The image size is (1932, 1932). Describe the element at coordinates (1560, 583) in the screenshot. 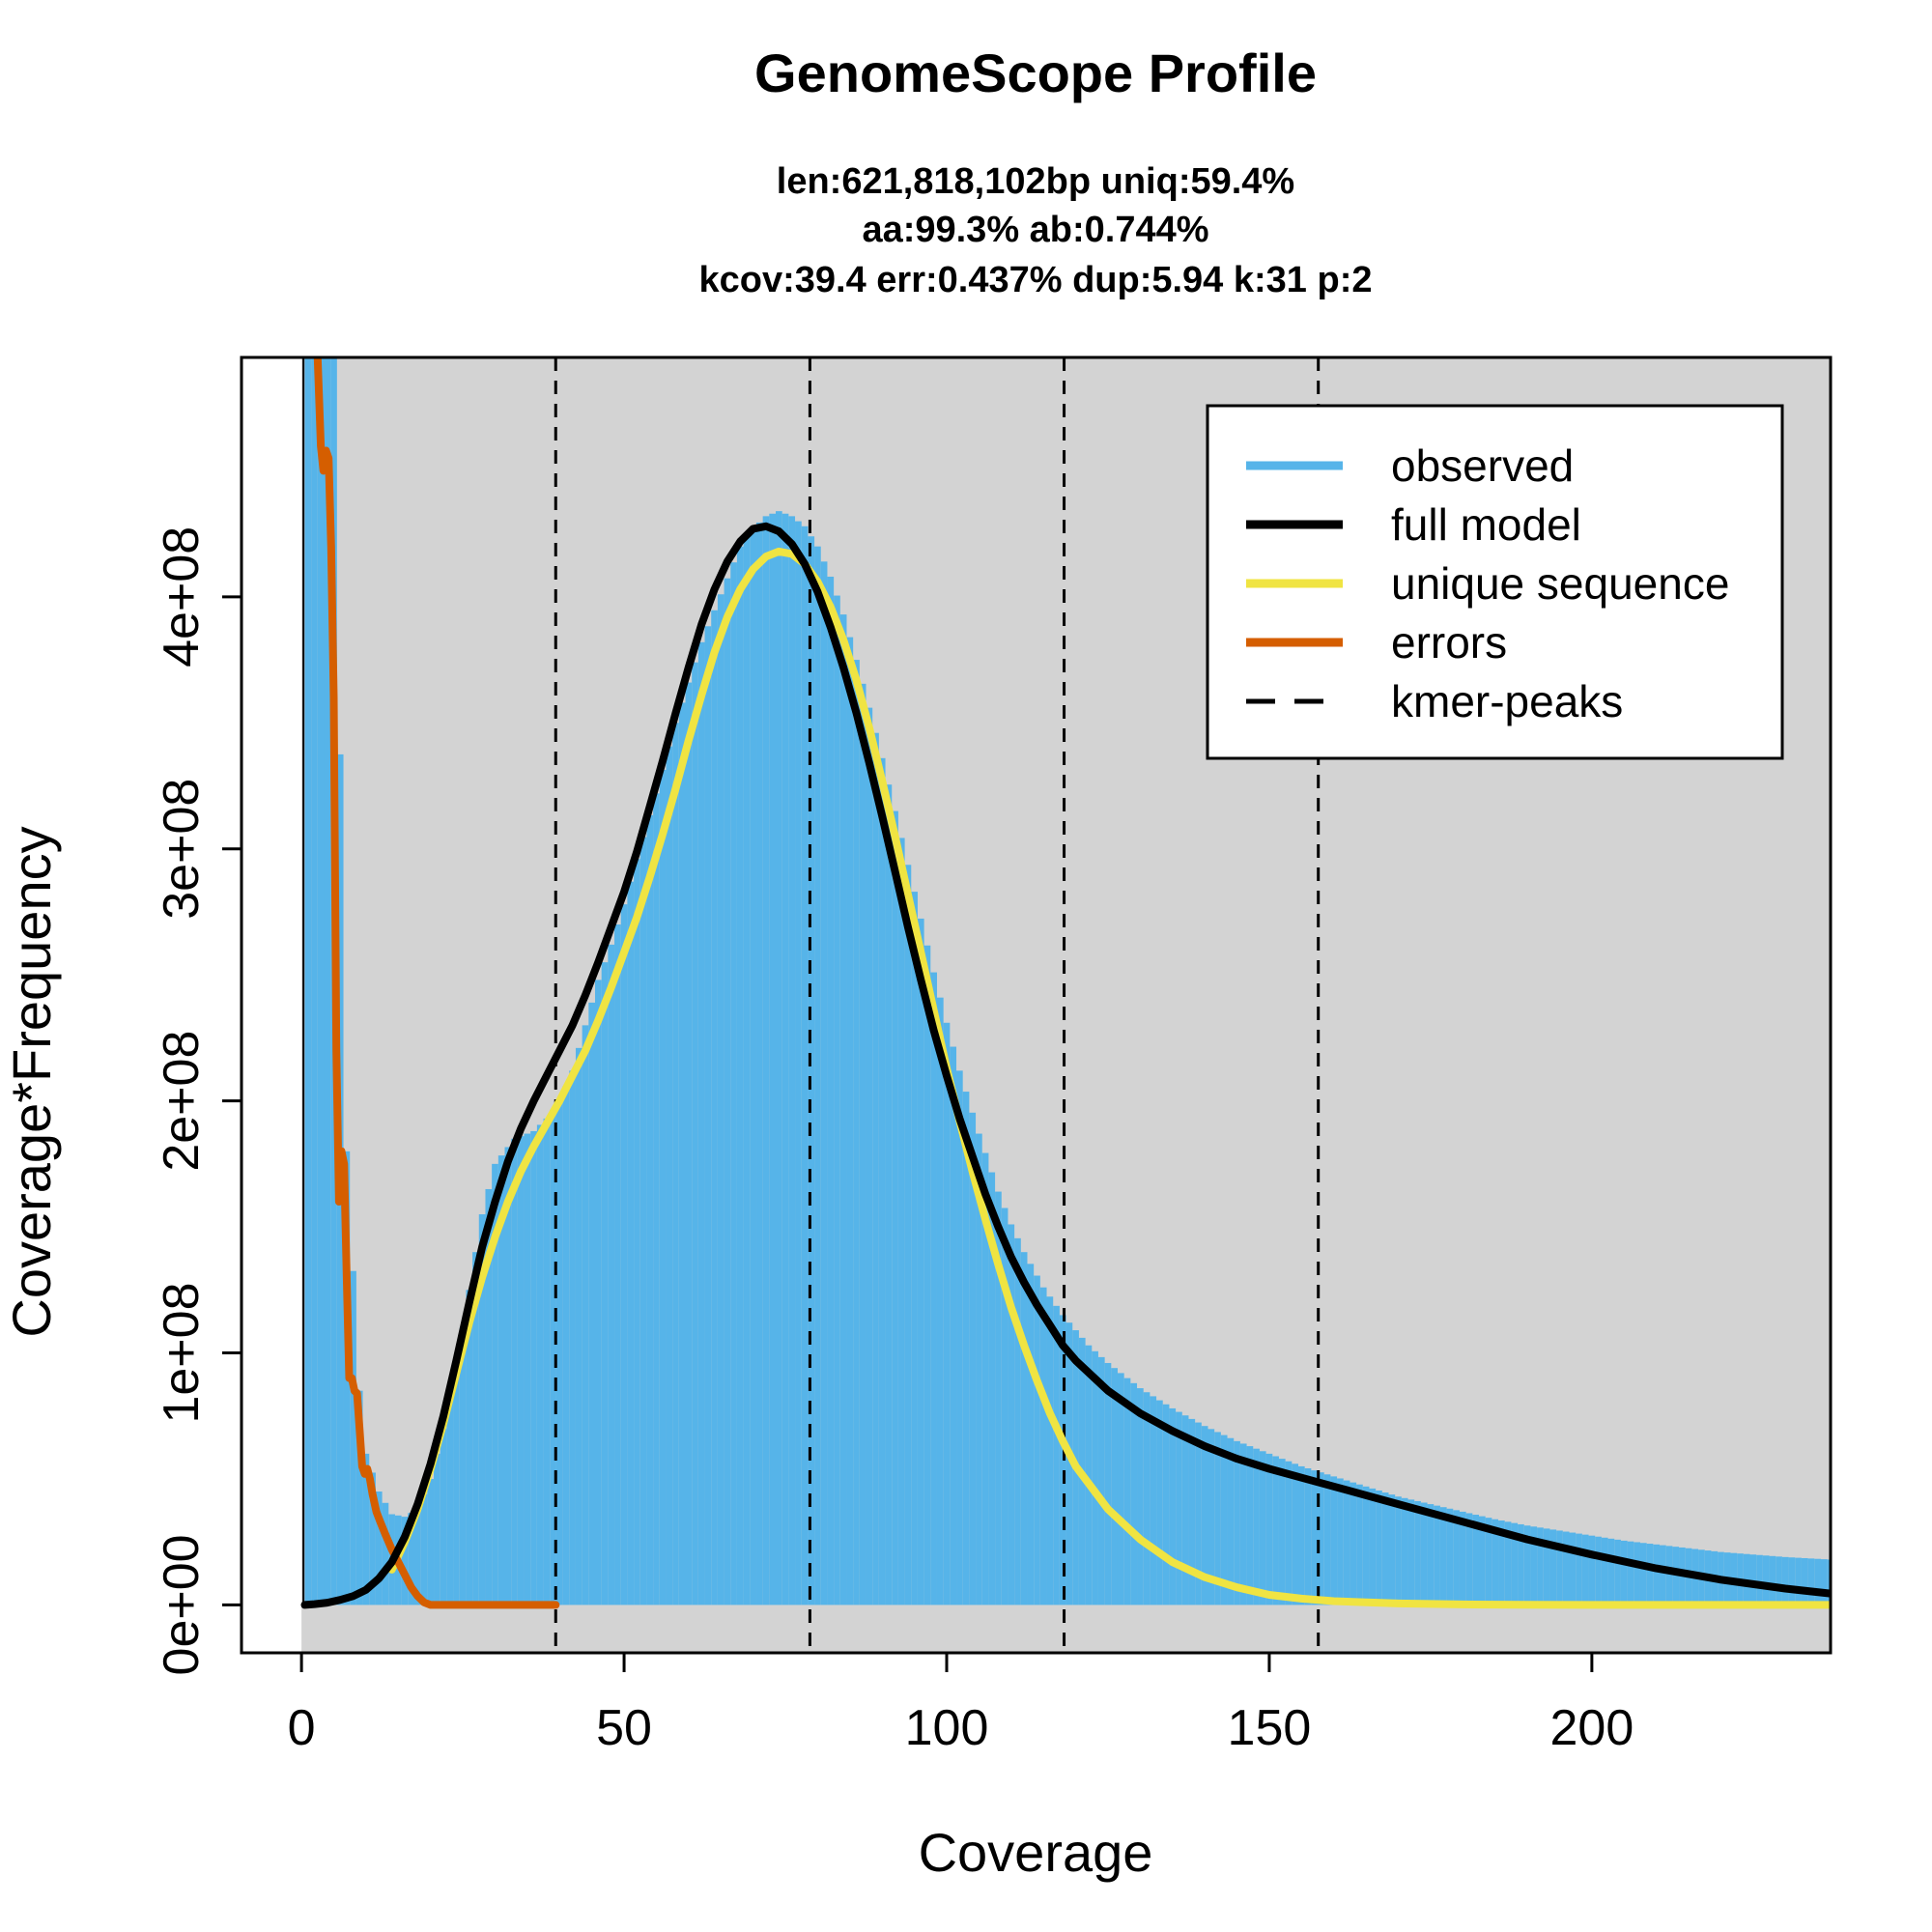

I see `legend-label-unique-sequence: unique sequence` at that location.